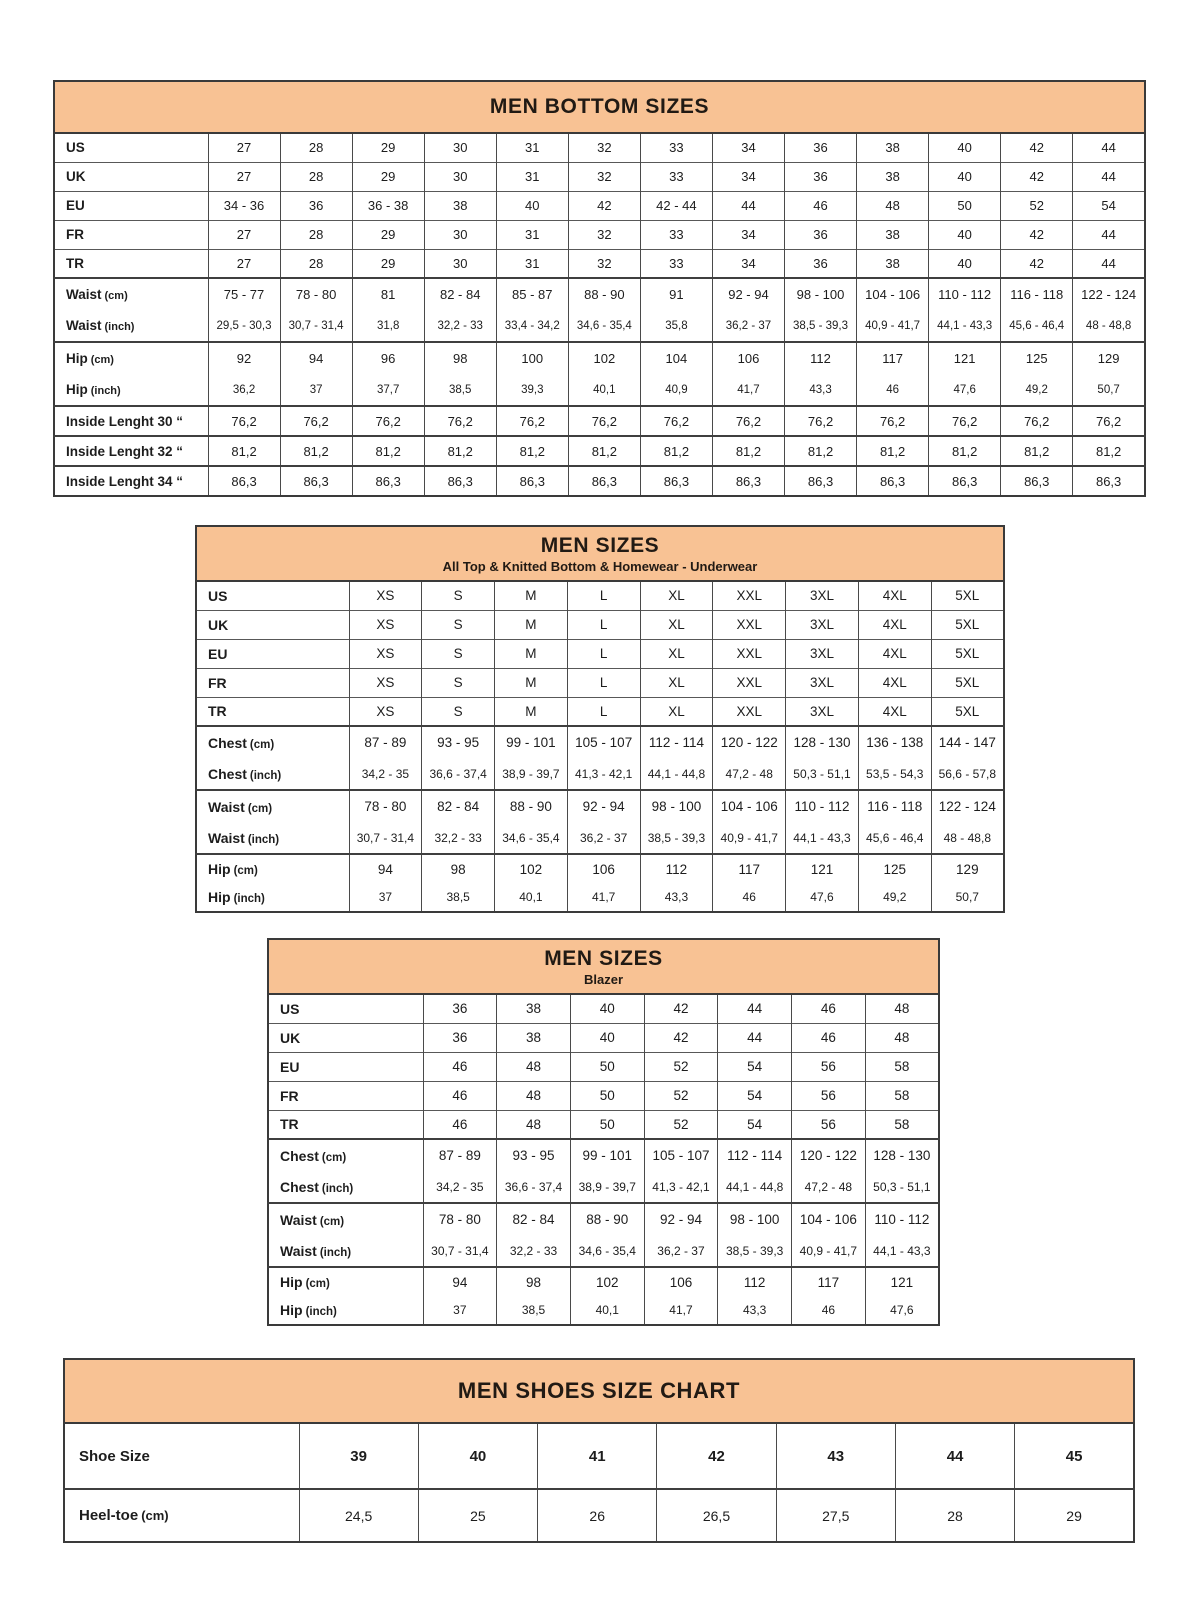 Image resolution: width=1200 pixels, height=1605 pixels. Describe the element at coordinates (244, 390) in the screenshot. I see `table-cell: 36,2` at that location.